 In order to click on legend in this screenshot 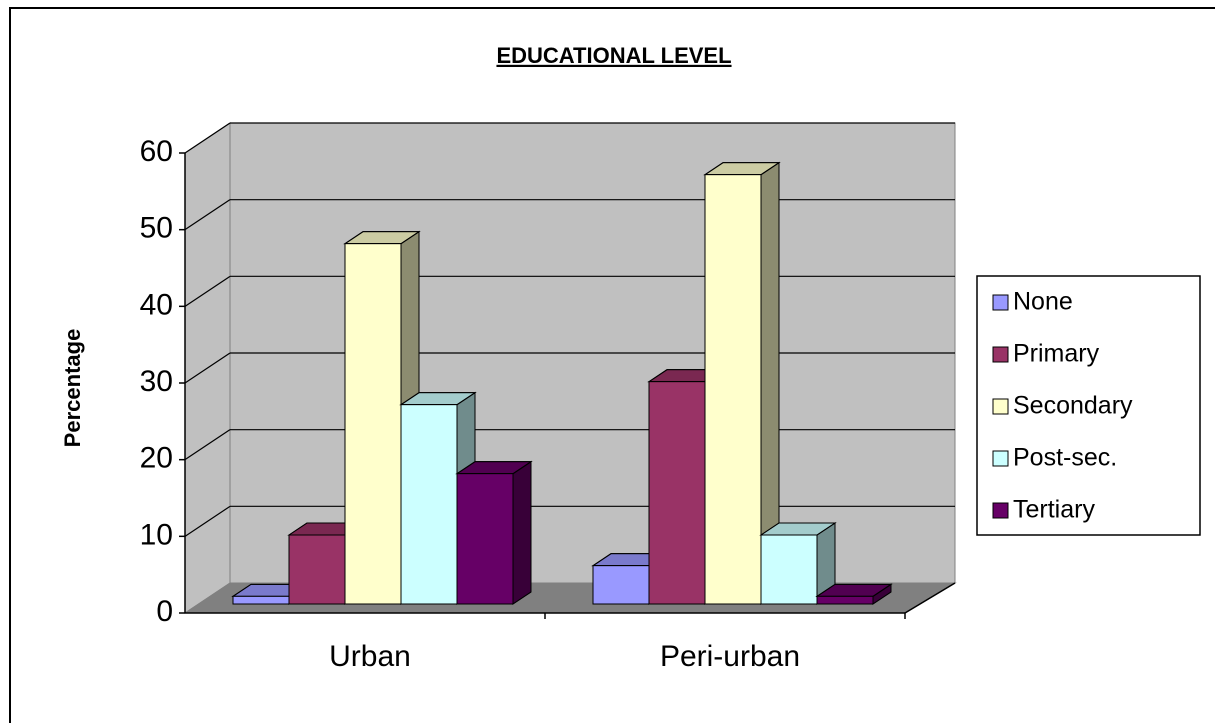, I will do `click(1088, 405)`.